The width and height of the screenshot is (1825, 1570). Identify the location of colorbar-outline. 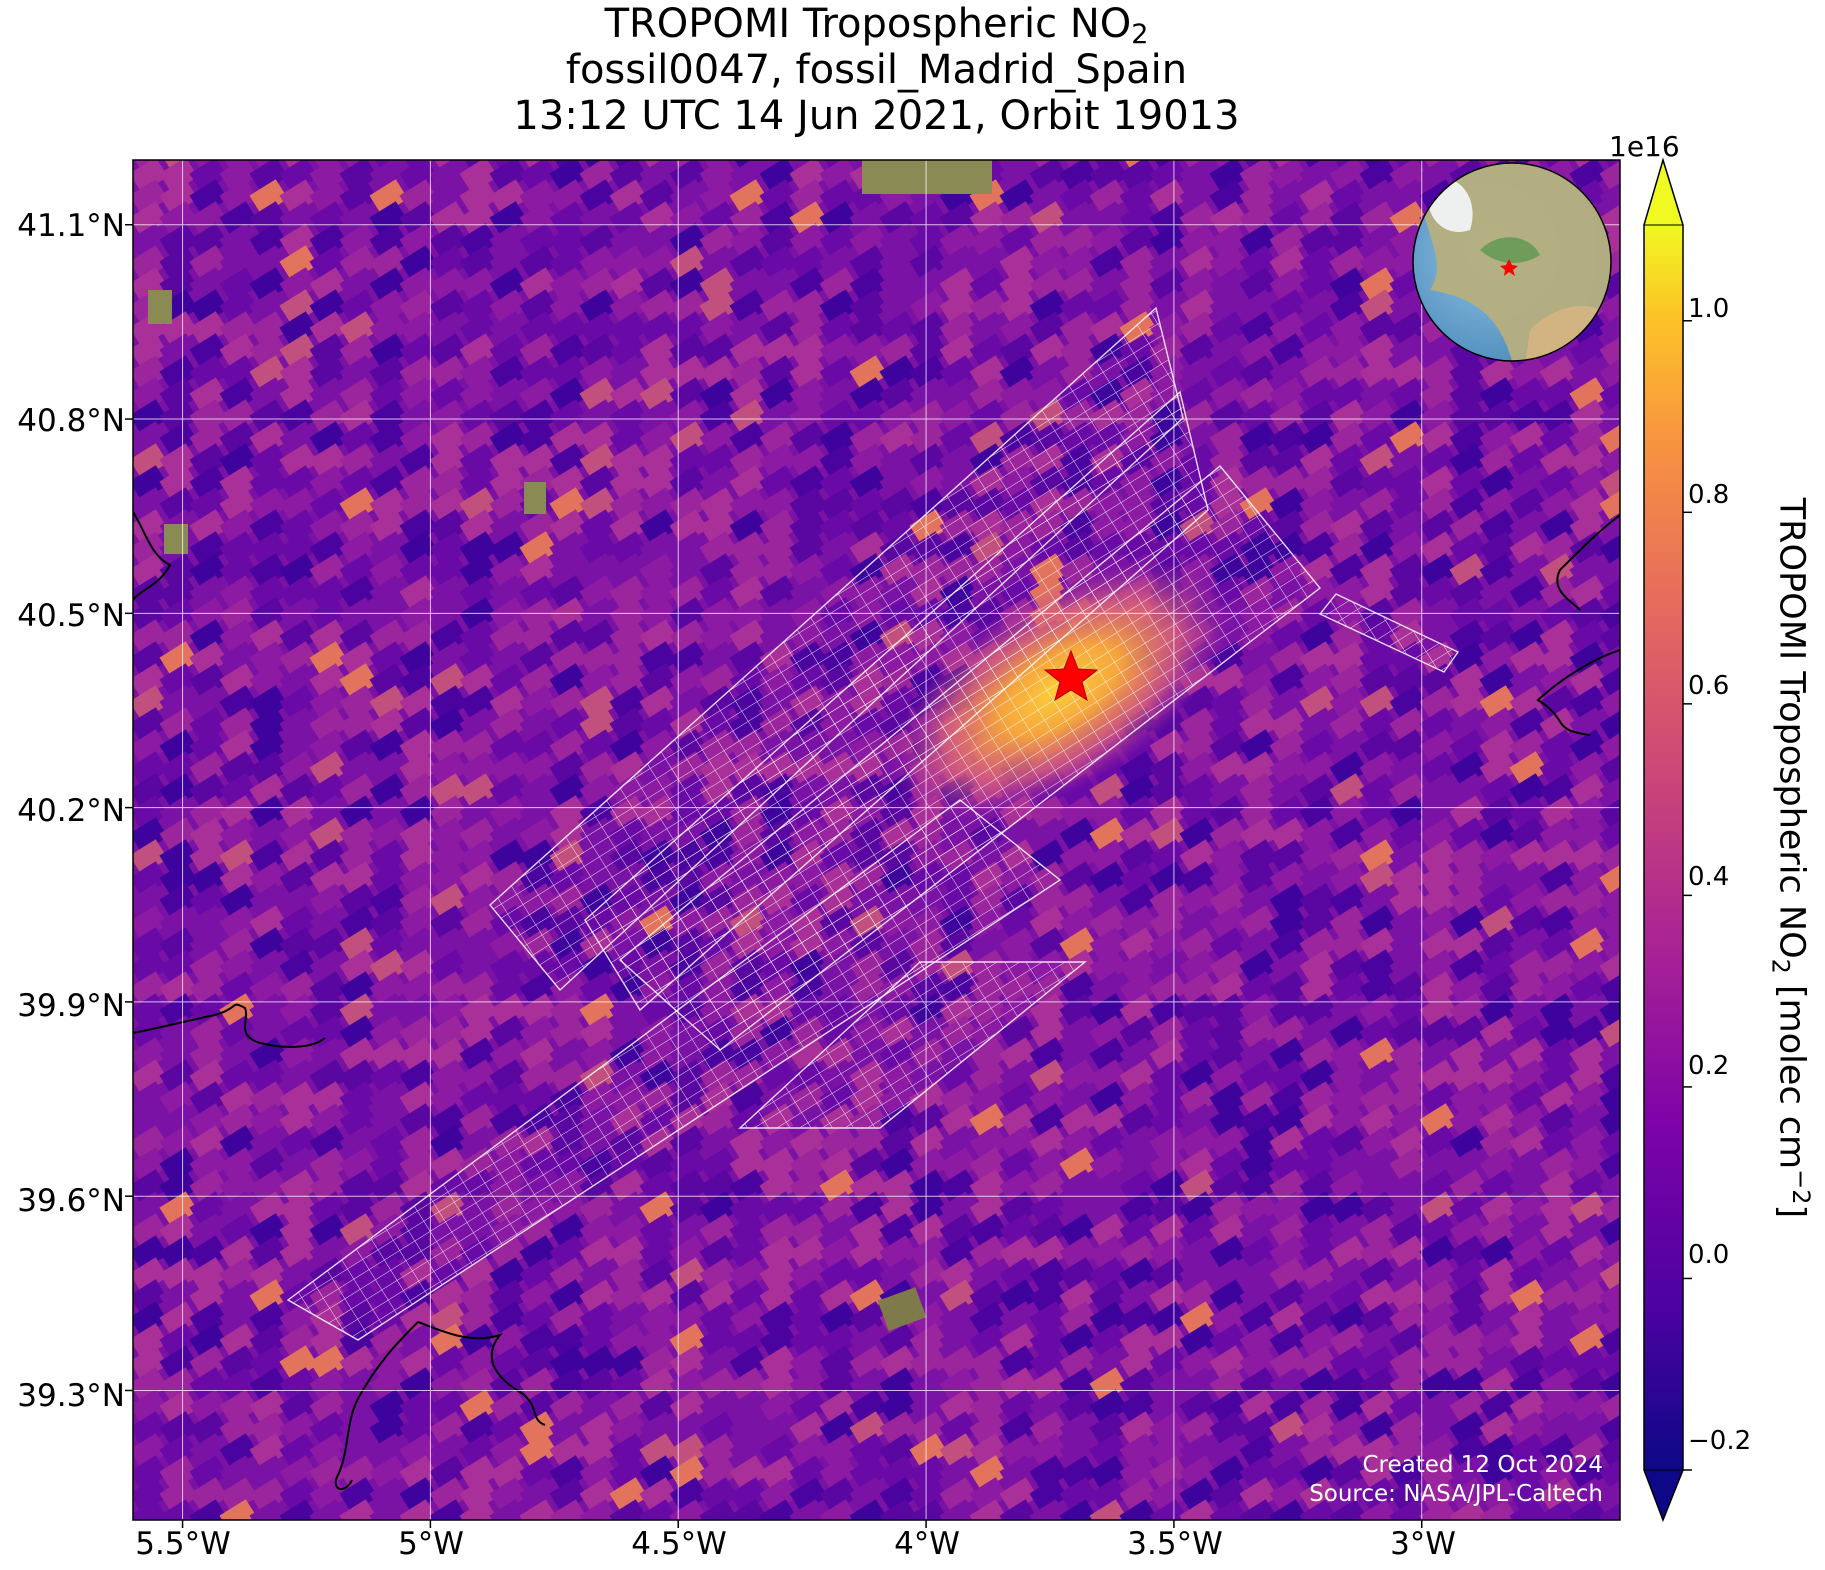
(1663, 840).